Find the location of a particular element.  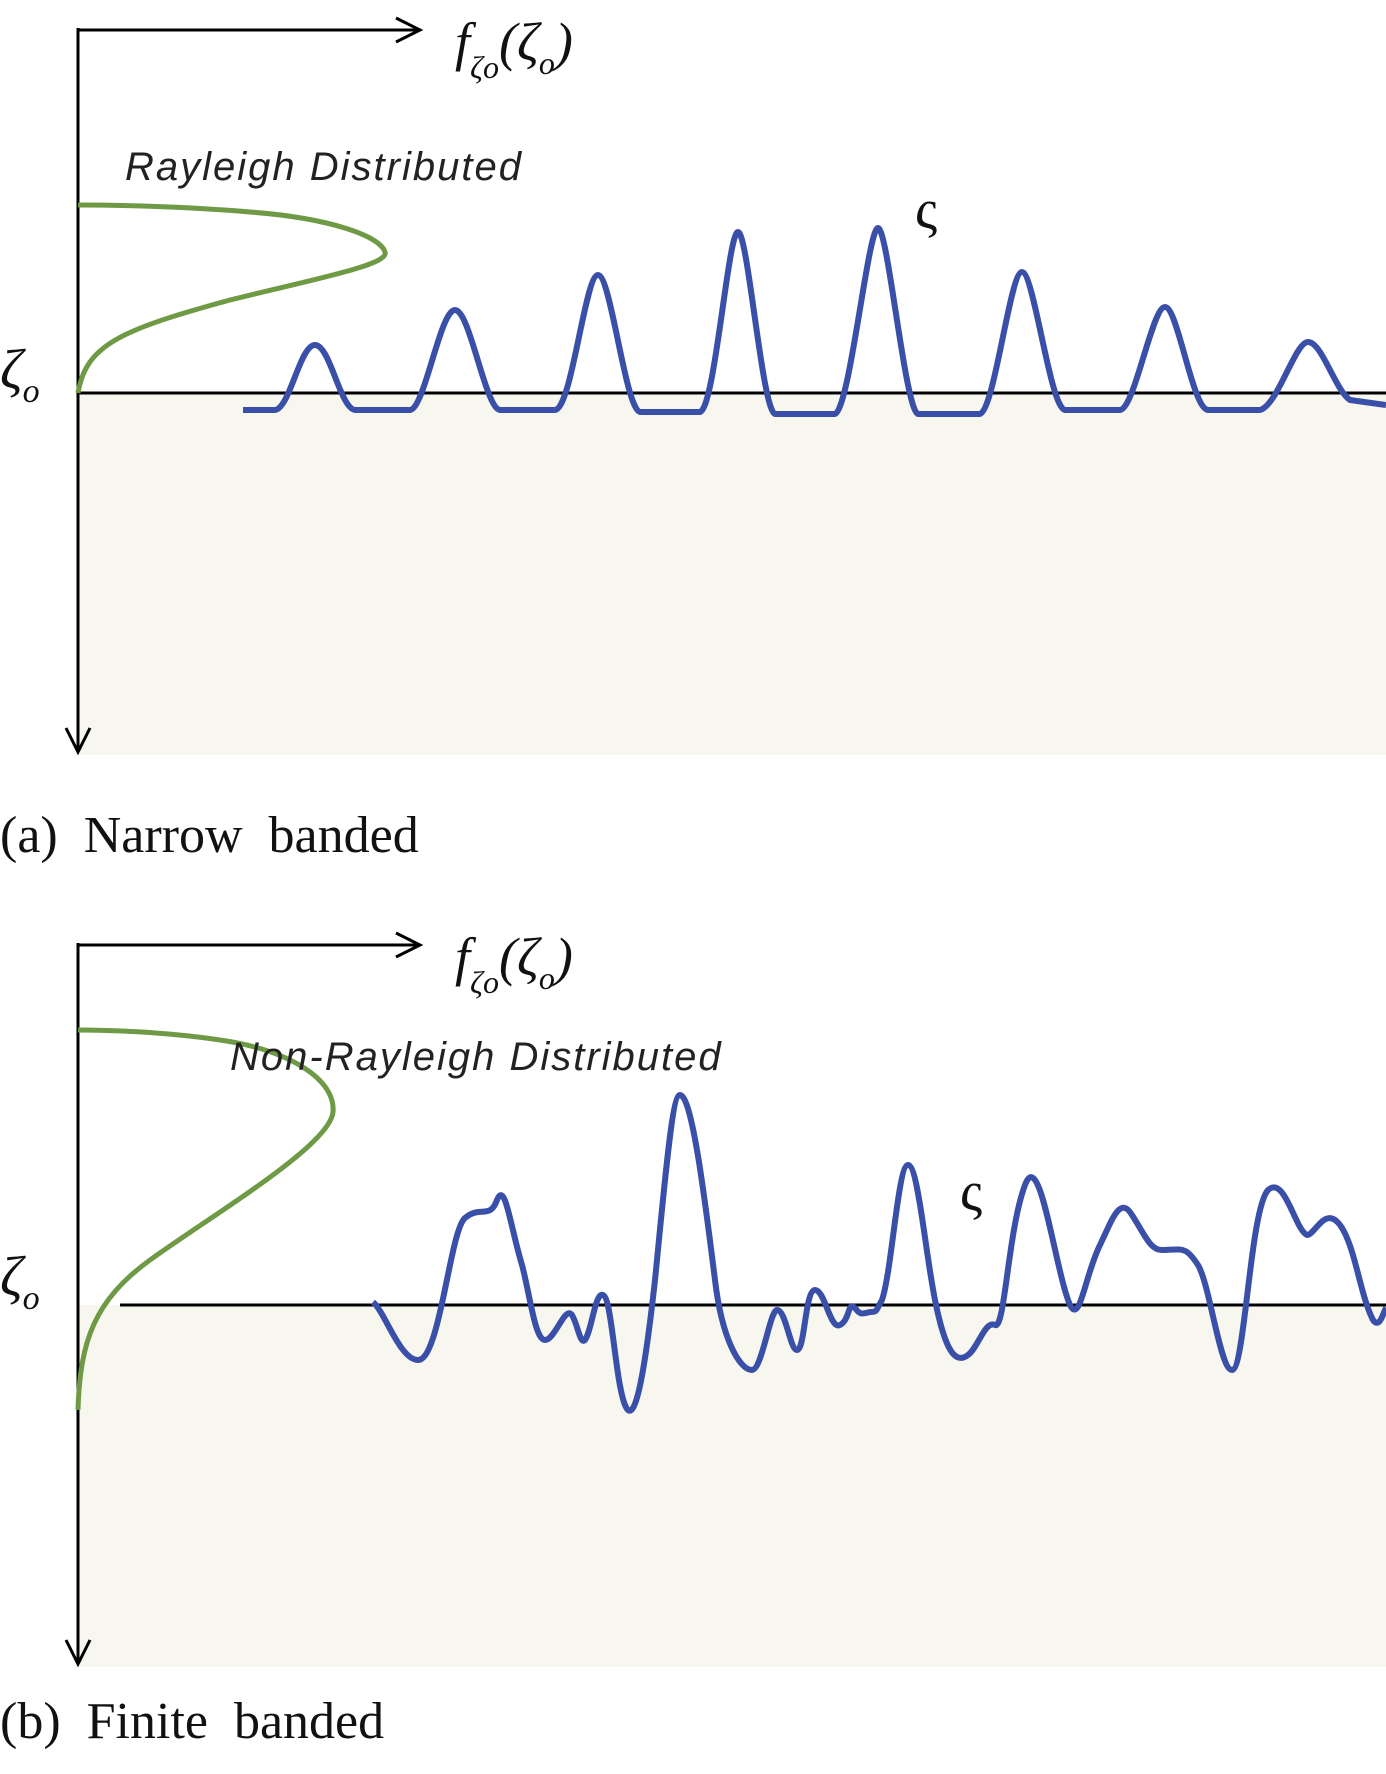

non-rayleigh-curve is located at coordinates (205, 1219).